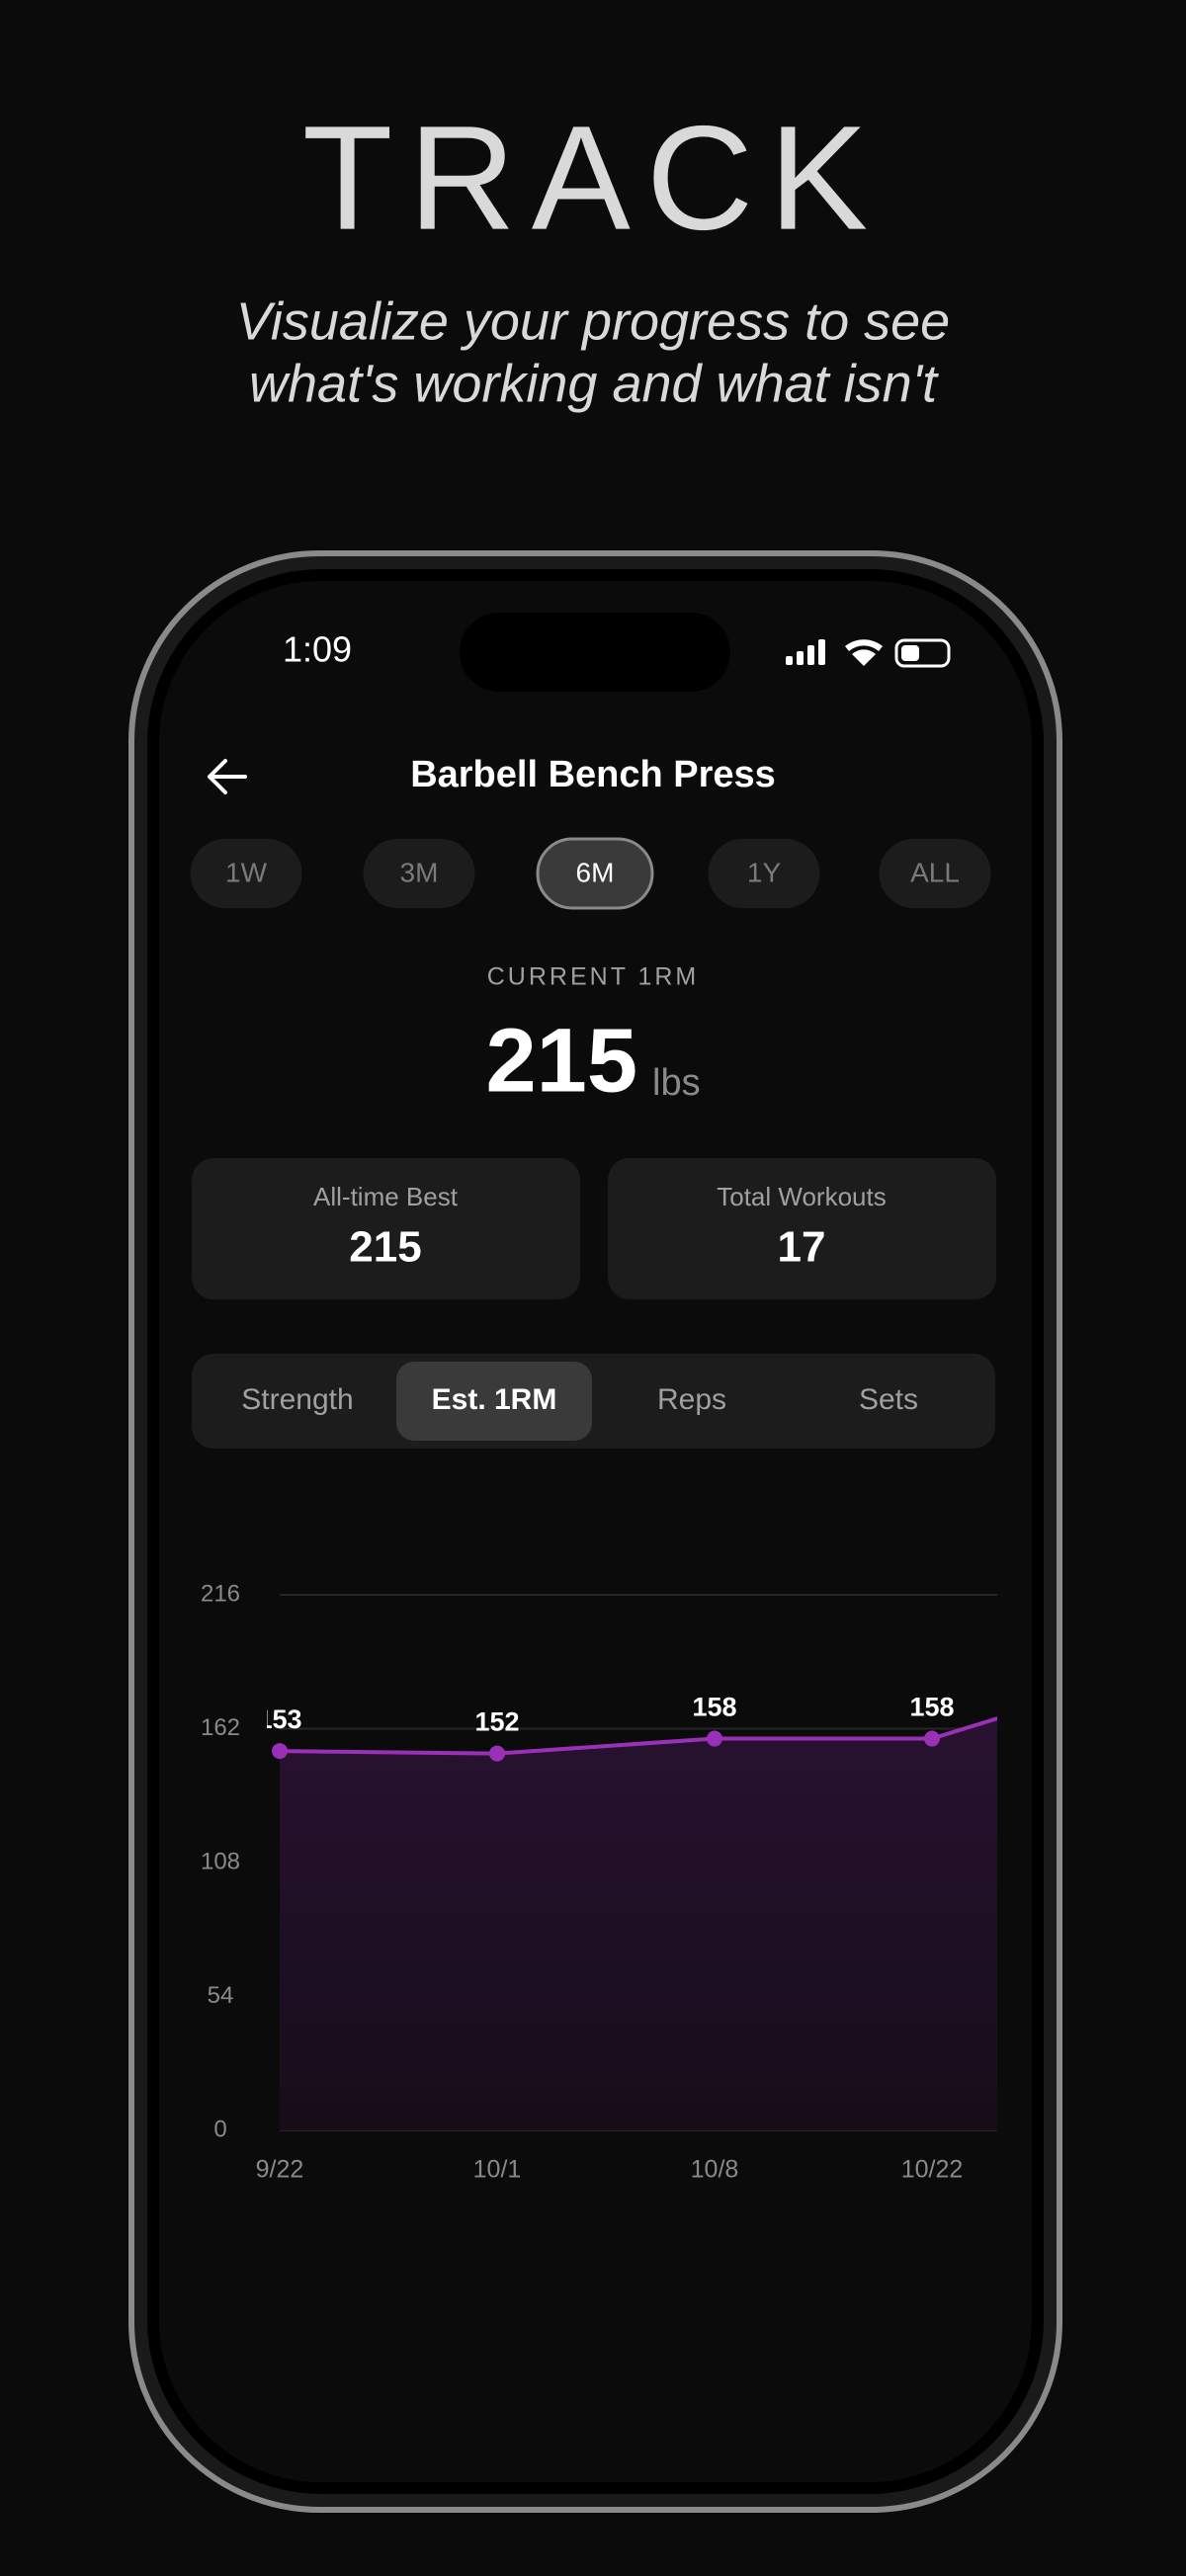 The width and height of the screenshot is (1186, 2576). What do you see at coordinates (227, 776) in the screenshot?
I see `back-button` at bounding box center [227, 776].